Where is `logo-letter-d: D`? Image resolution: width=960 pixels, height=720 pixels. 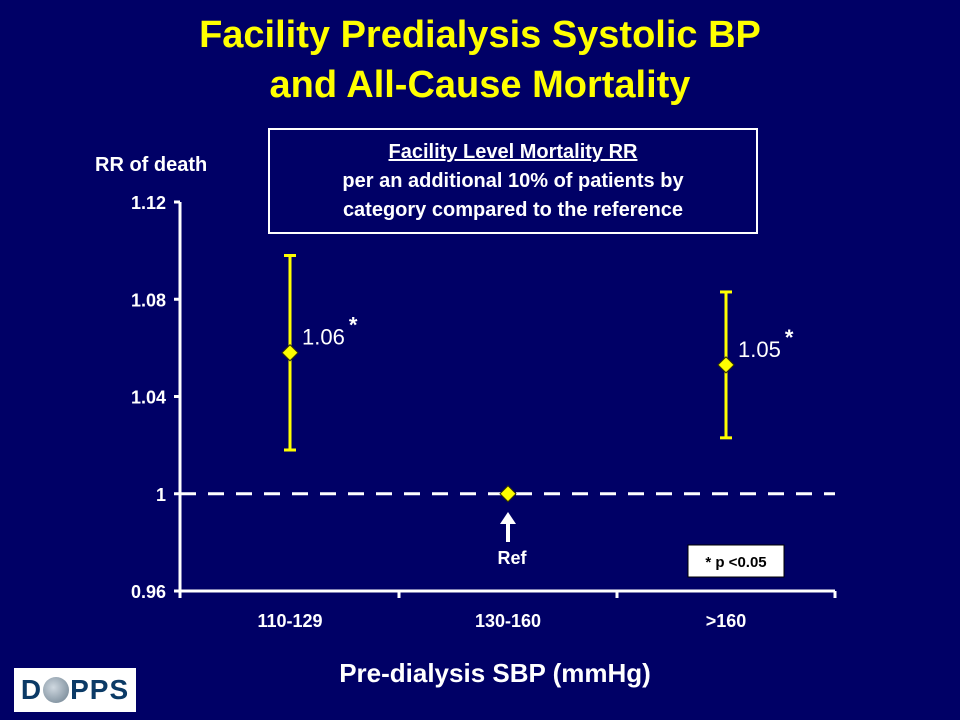 logo-letter-d: D is located at coordinates (31, 689).